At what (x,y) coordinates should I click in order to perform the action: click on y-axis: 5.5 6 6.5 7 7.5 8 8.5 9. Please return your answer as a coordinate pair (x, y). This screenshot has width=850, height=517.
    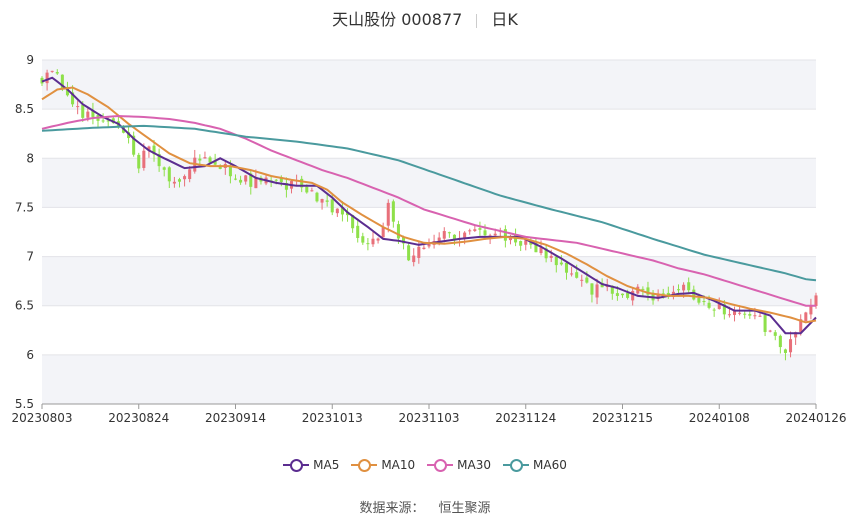
    Looking at the image, I should click on (24, 232).